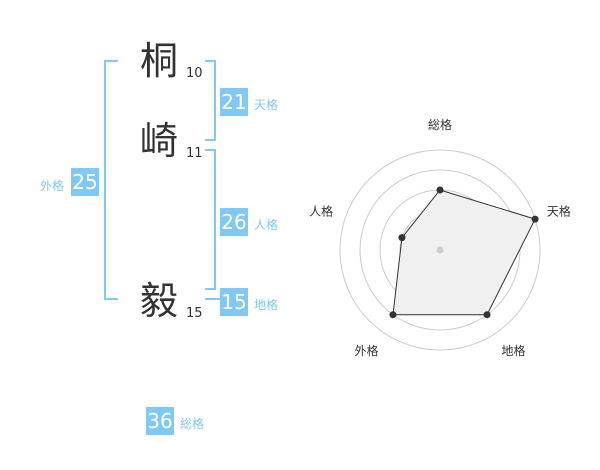 The image size is (600, 470). Describe the element at coordinates (194, 313) in the screenshot. I see `stroke-count-3: 15` at that location.